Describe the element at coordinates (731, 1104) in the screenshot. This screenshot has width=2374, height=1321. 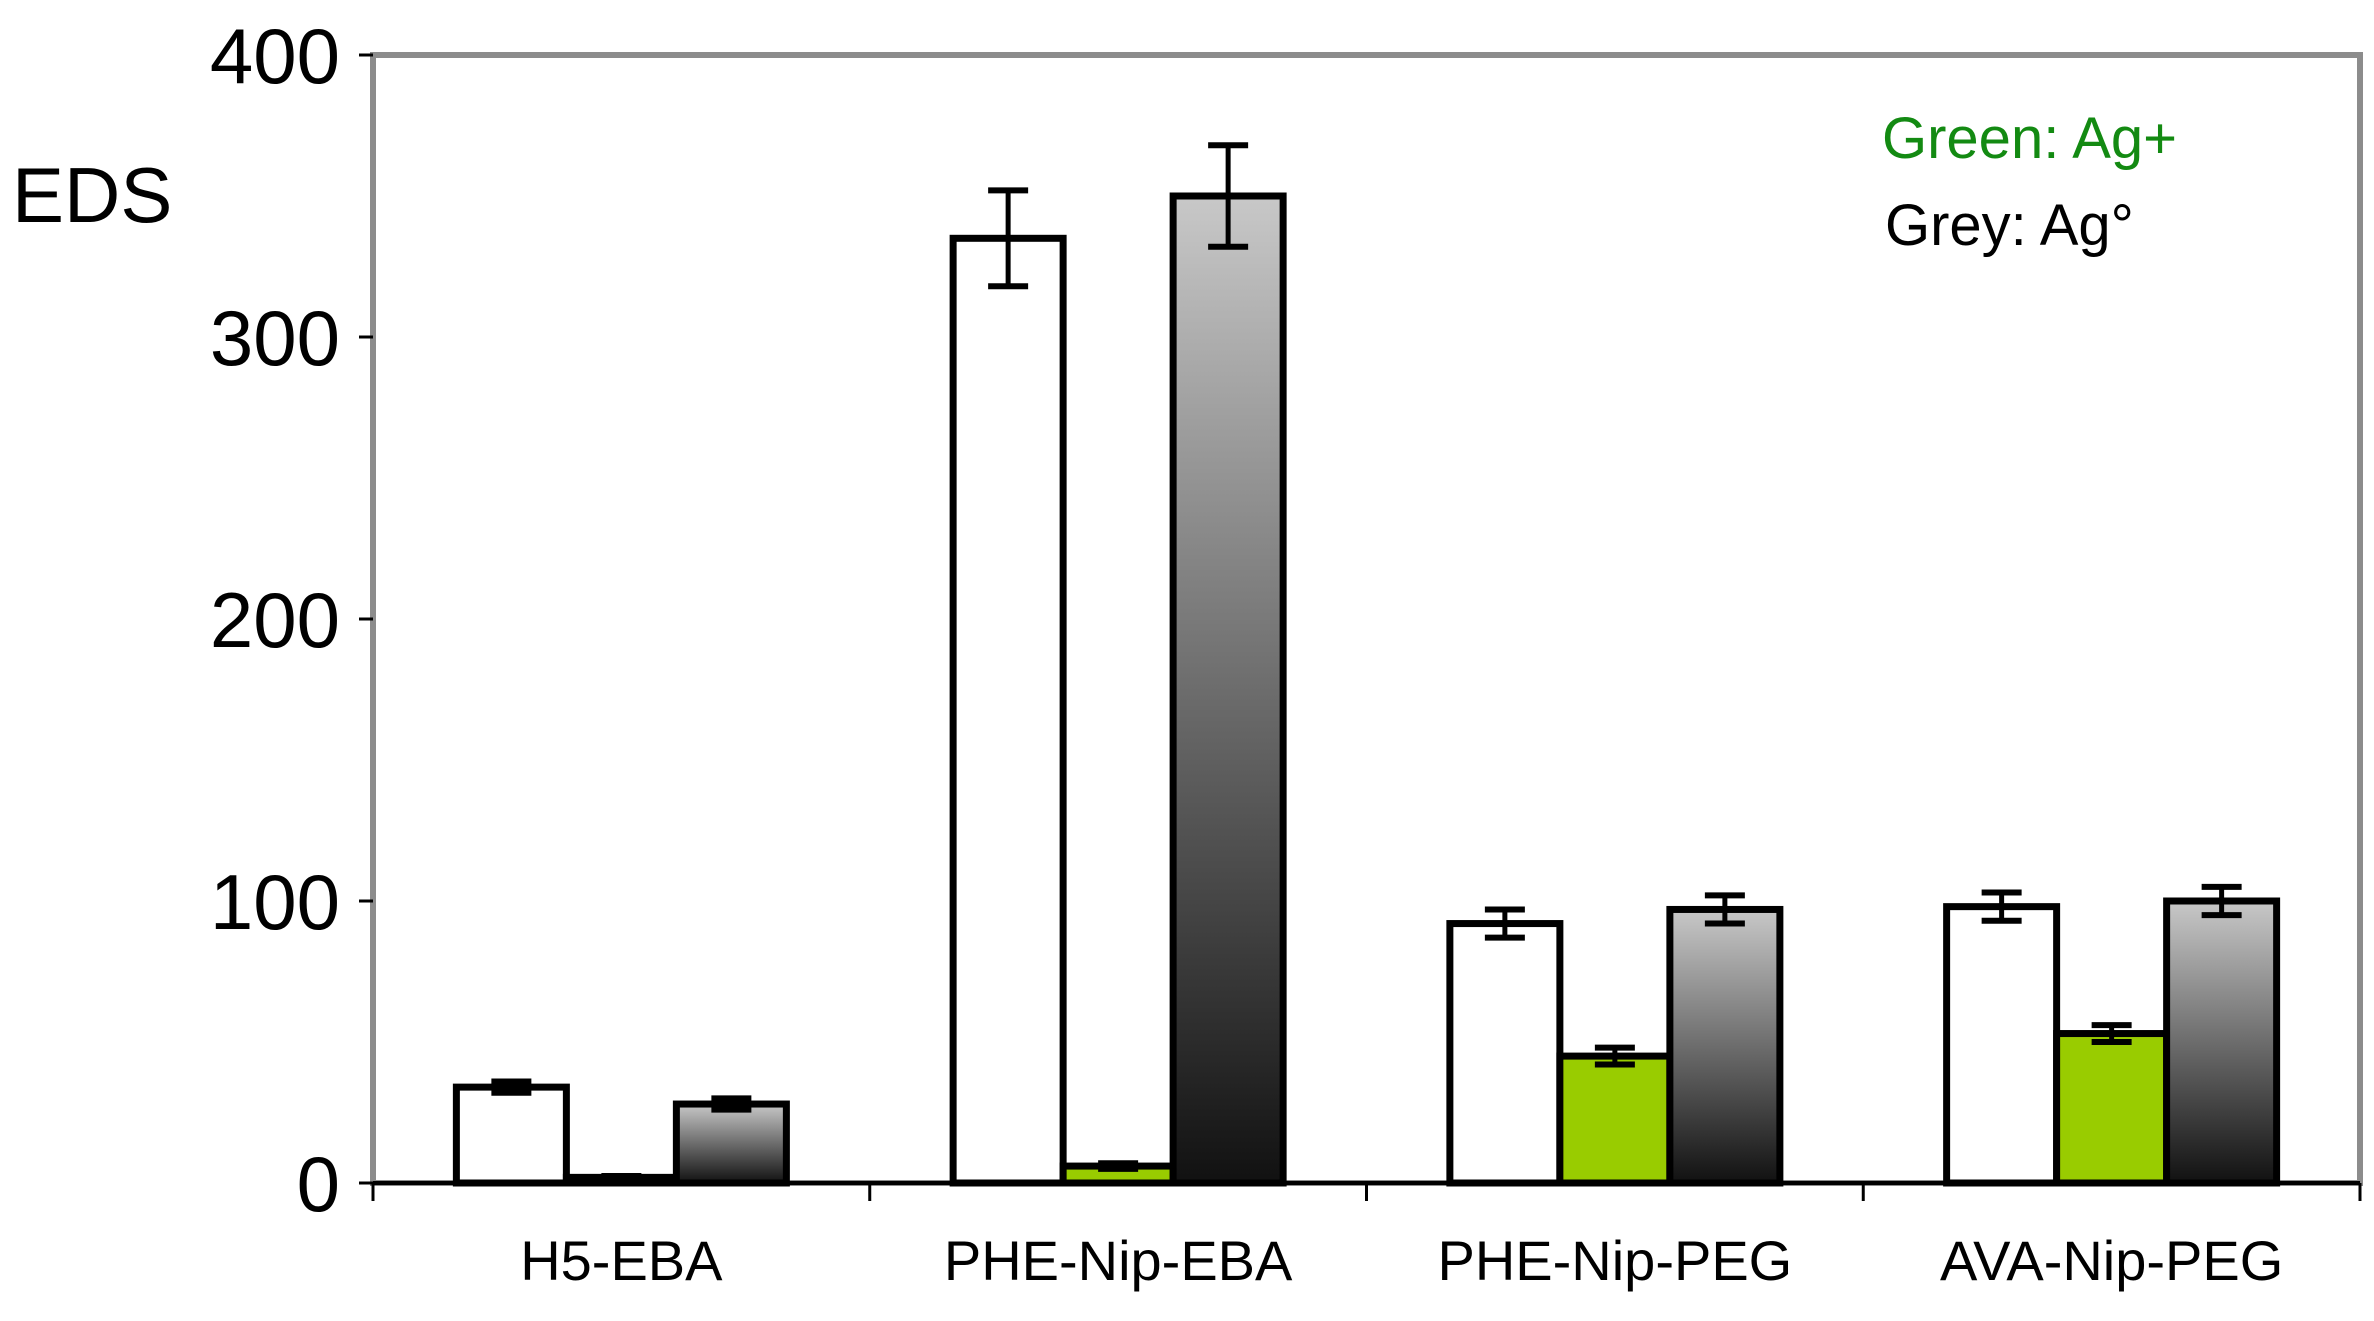
I see `error-bar-H5-EBA-s3` at that location.